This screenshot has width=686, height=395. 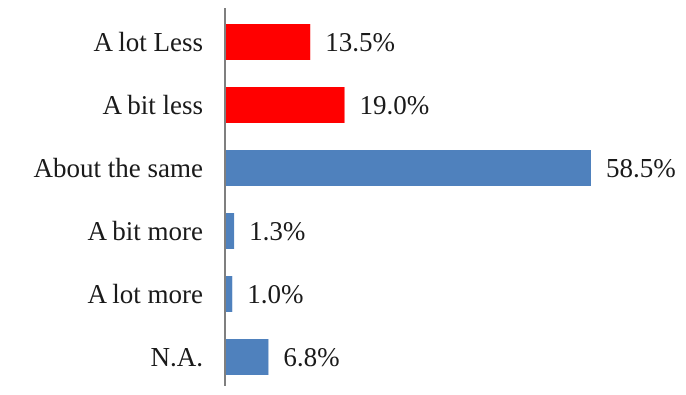 I want to click on value-label-1: 19.0%, so click(x=395, y=105).